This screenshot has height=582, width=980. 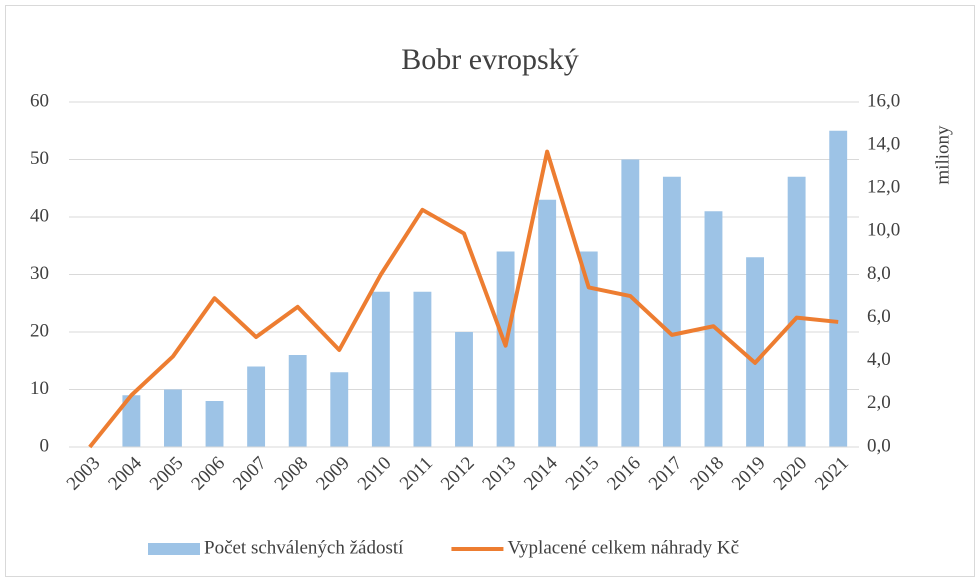 I want to click on y-tick-label: 20, so click(x=39, y=330).